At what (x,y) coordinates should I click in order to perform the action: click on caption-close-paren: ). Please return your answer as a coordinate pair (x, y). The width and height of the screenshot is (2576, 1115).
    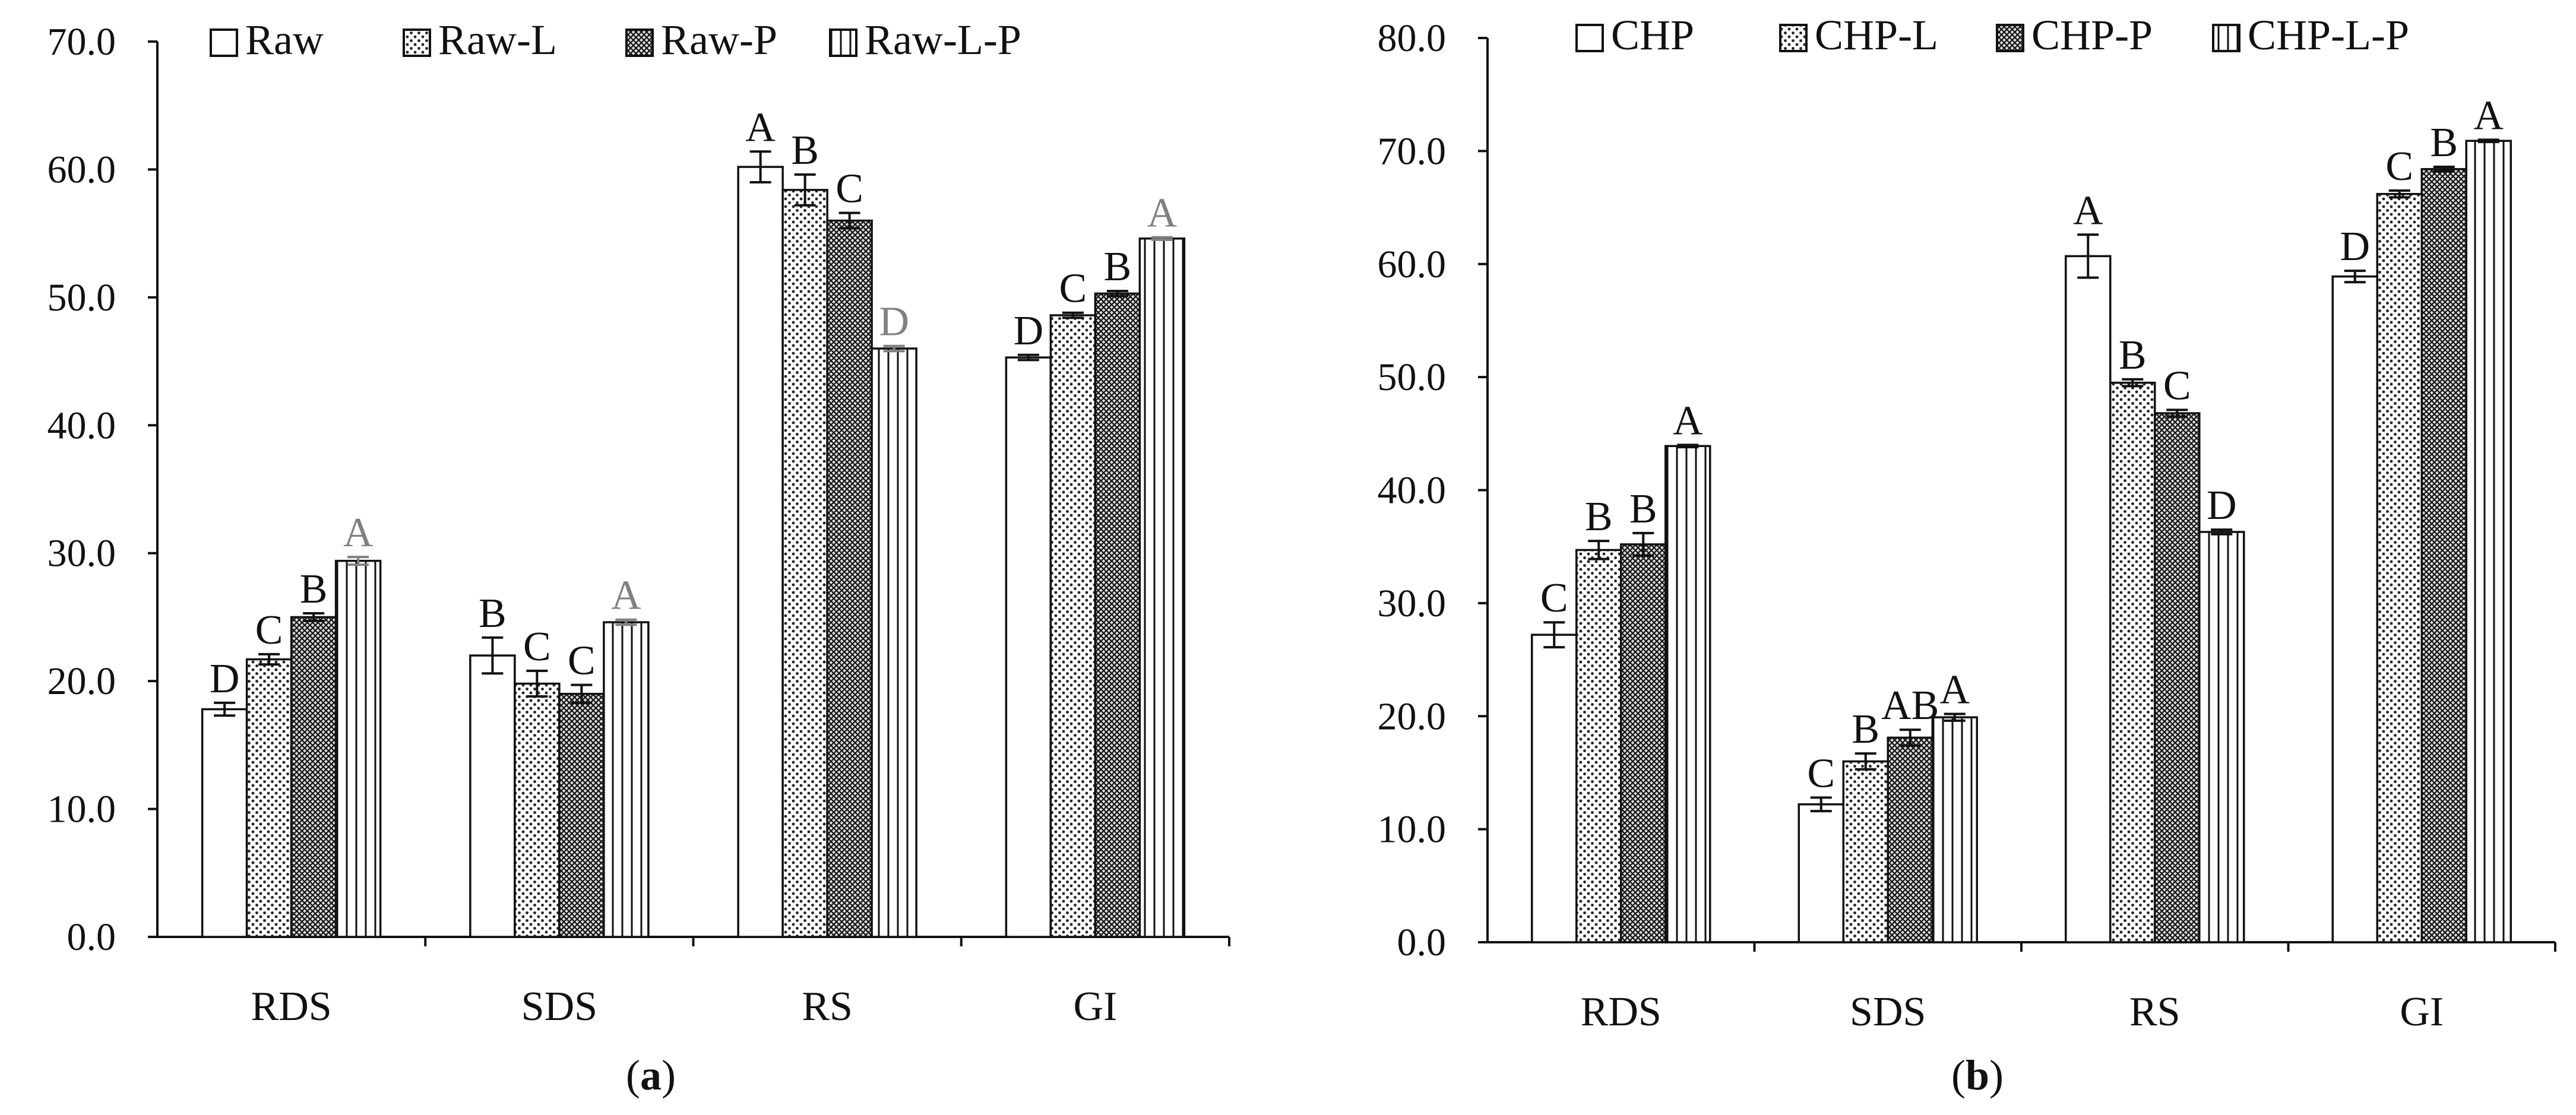
    Looking at the image, I should click on (1996, 1075).